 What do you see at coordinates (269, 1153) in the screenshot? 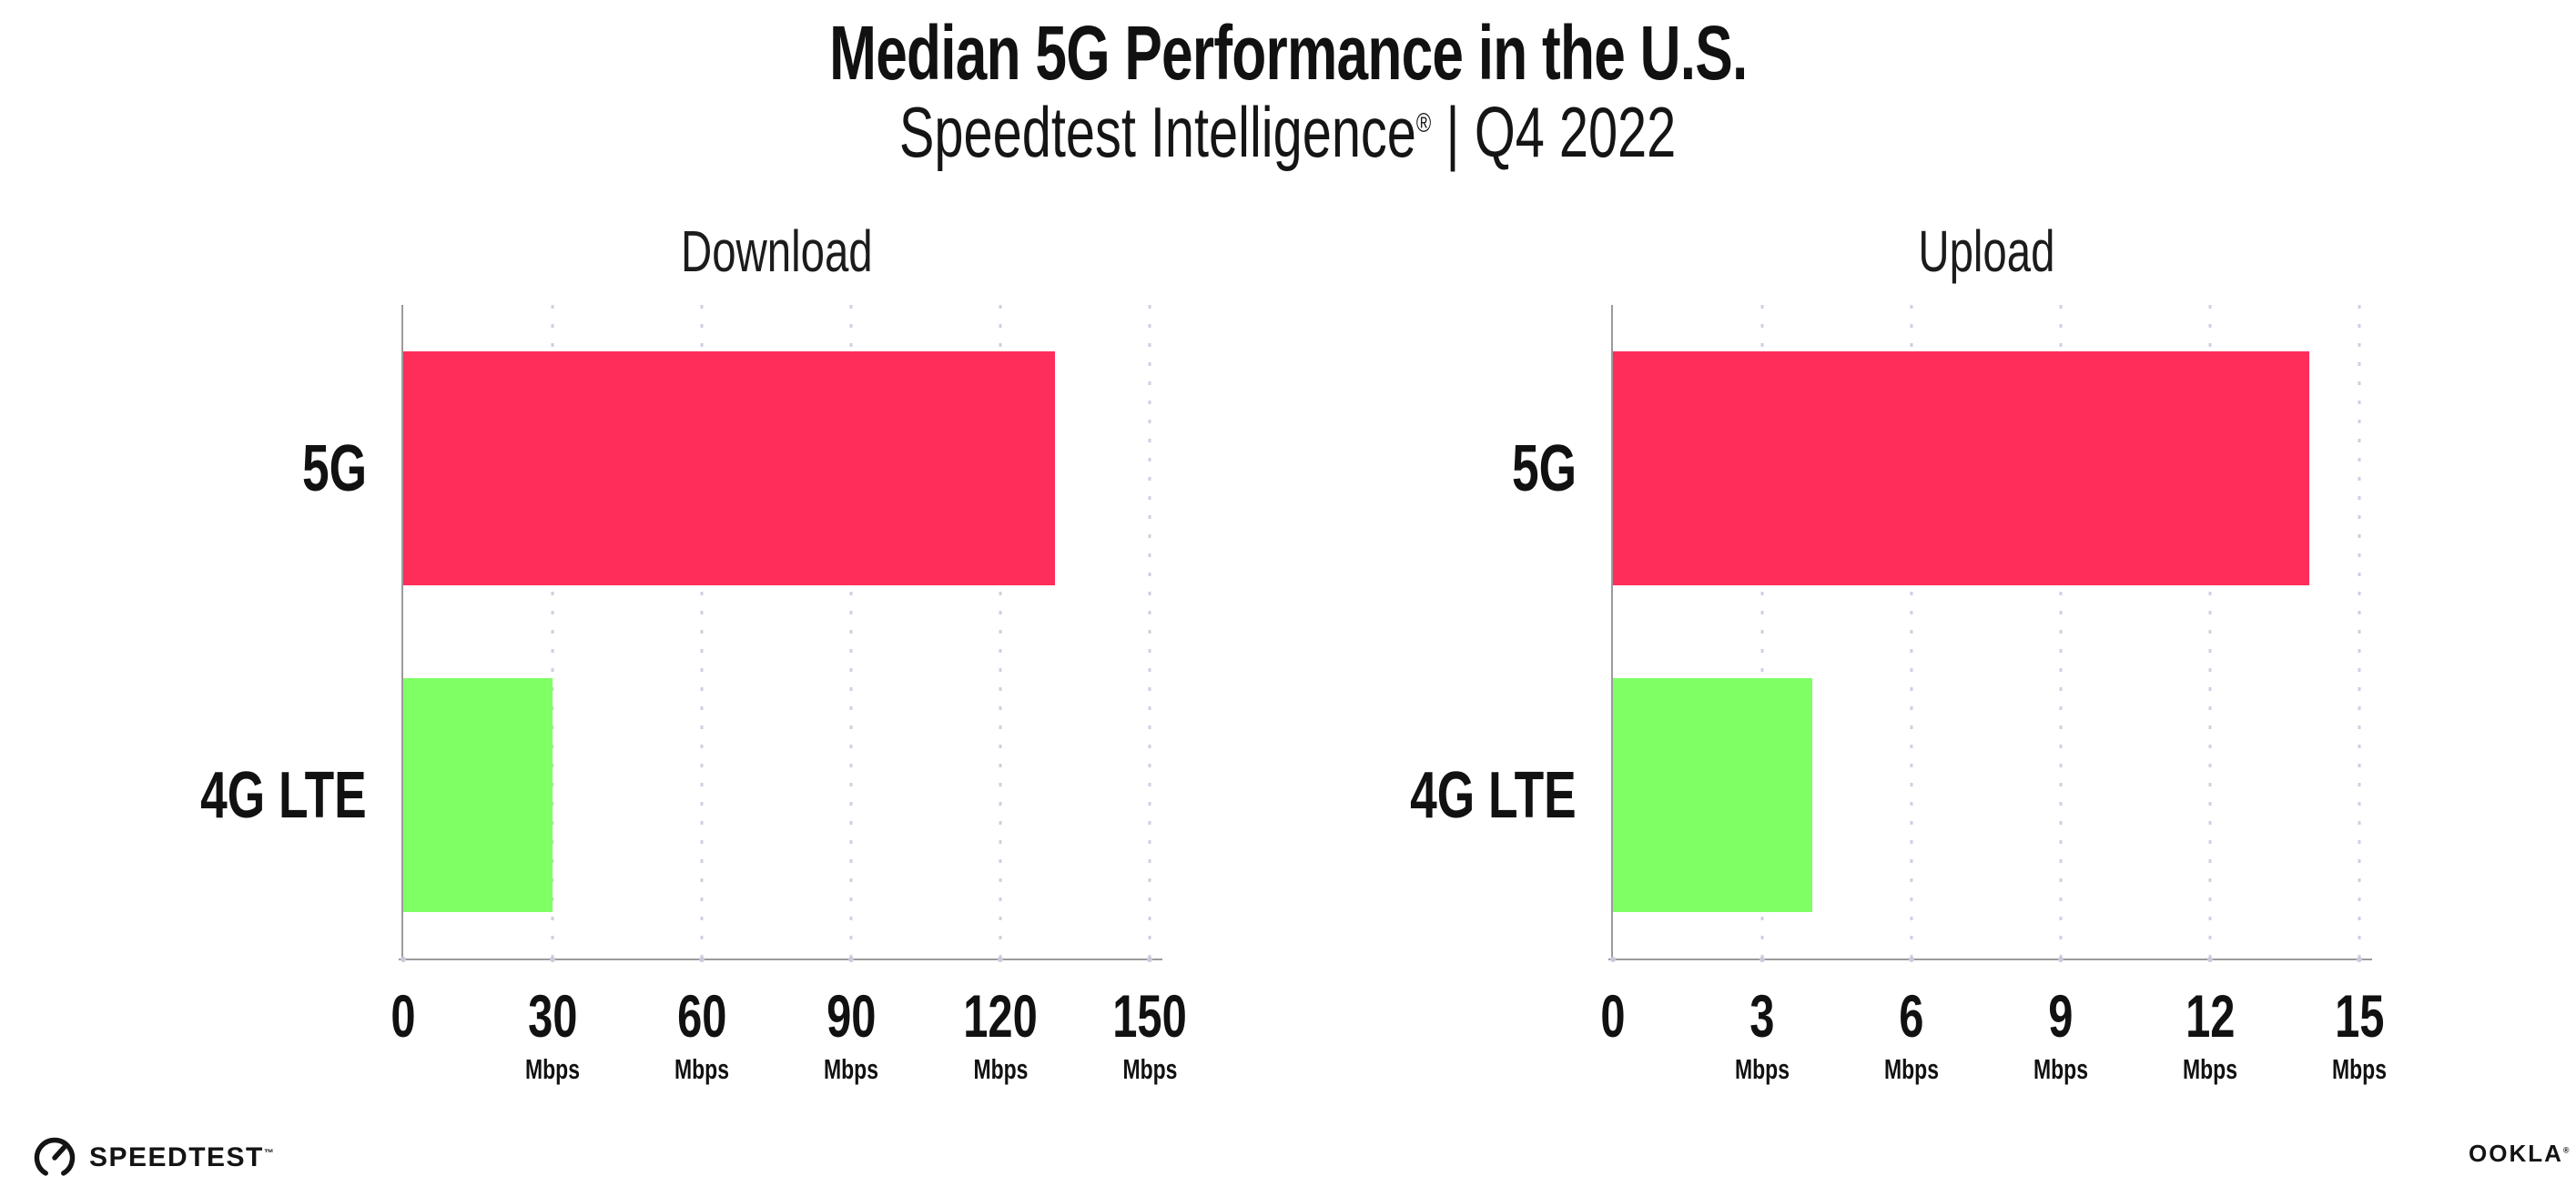
I see `trademark-icon: ™` at bounding box center [269, 1153].